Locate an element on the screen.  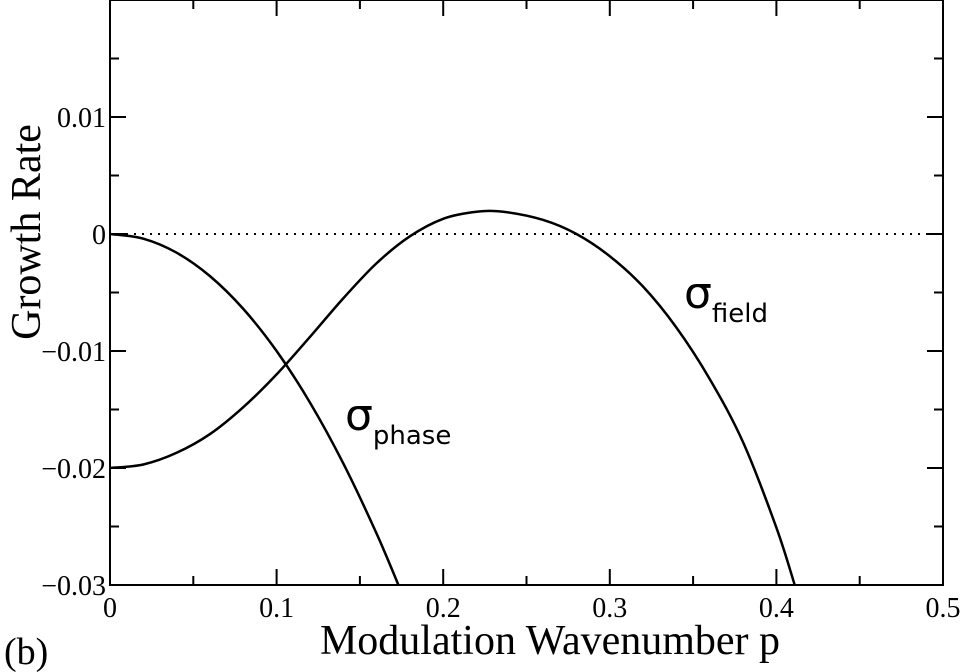
y-tick-label: −0.01 is located at coordinates (73, 352).